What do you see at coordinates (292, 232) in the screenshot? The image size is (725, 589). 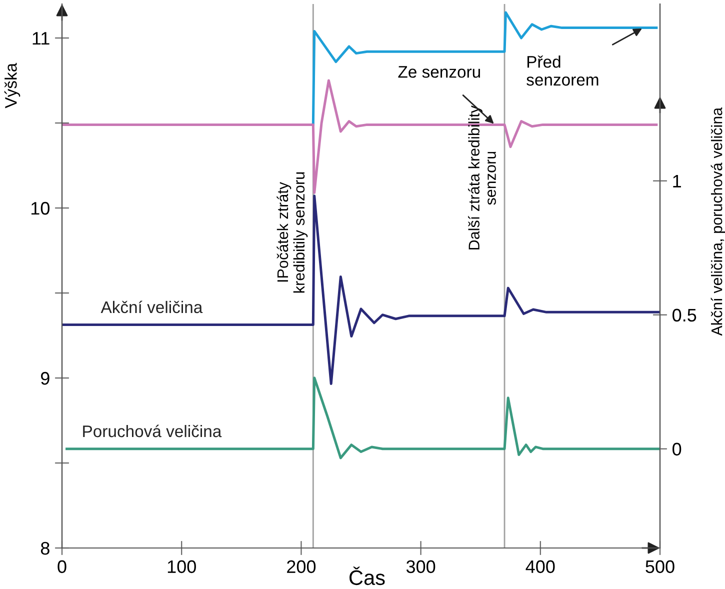 I see `ref-line-label: IPočátek ztráty kredibitily senzoru` at bounding box center [292, 232].